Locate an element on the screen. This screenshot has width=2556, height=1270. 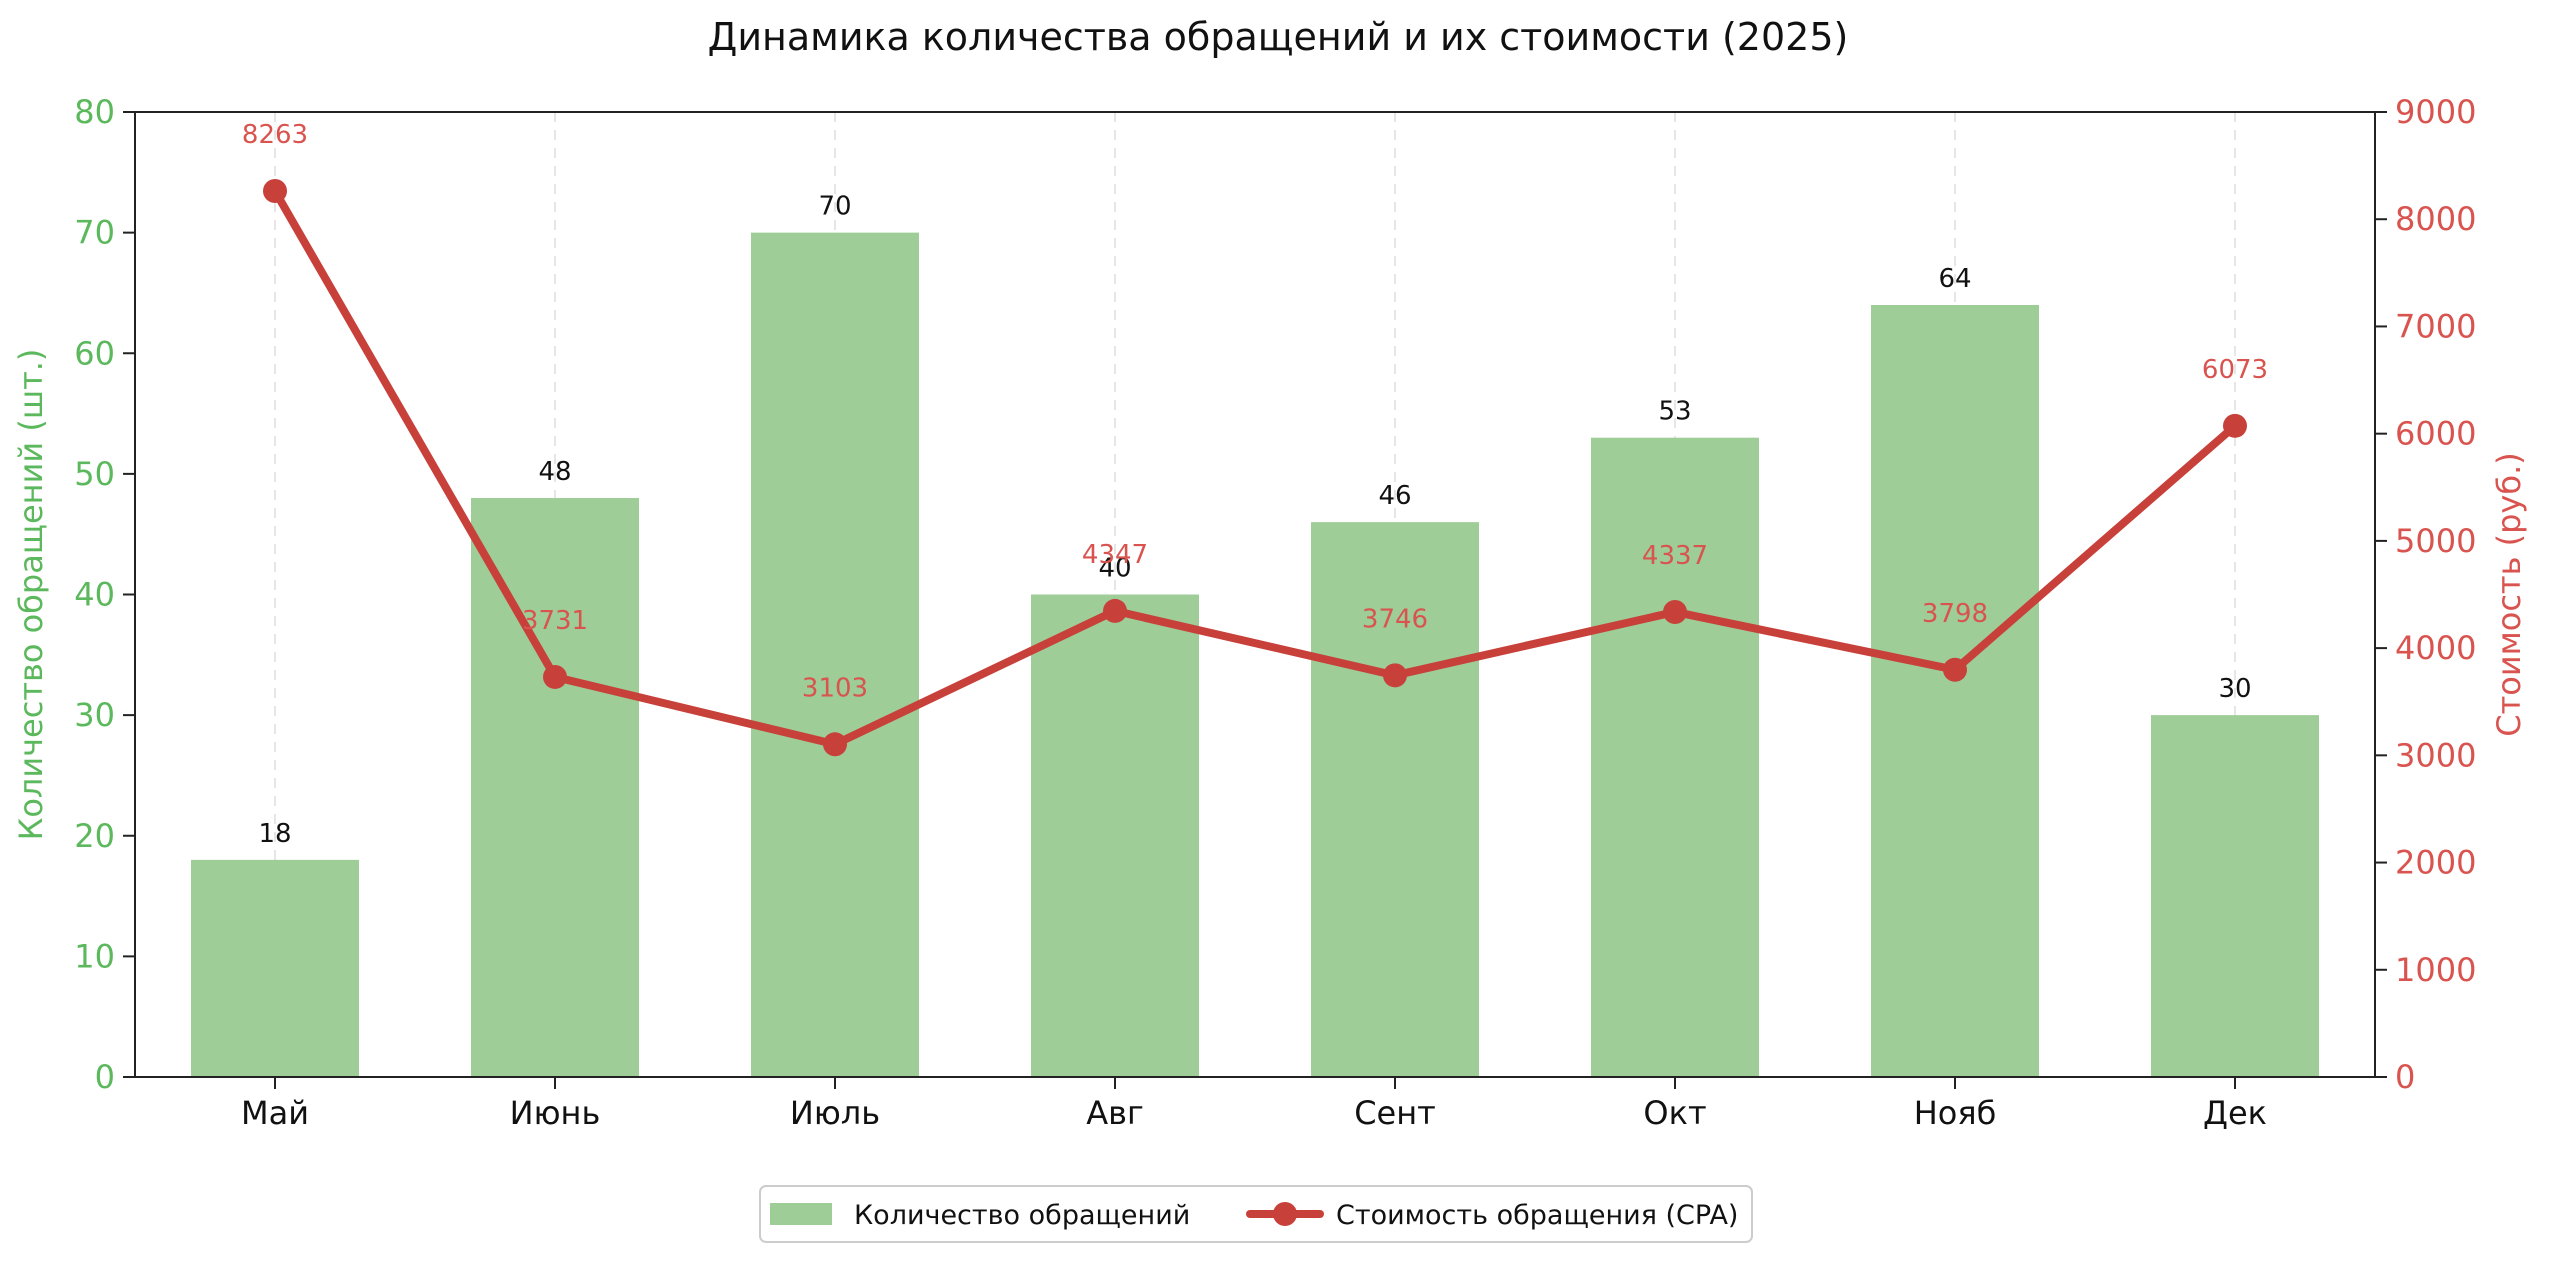
bar-value-label: 30 is located at coordinates (2234, 689).